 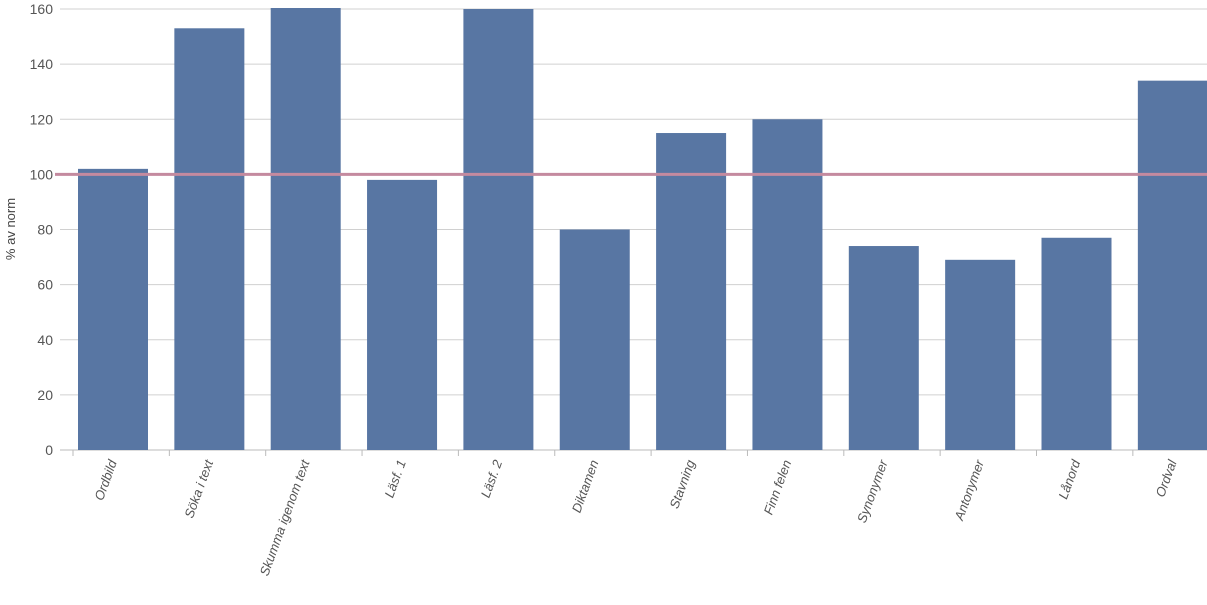 I want to click on bar-ordval, so click(x=1172, y=265).